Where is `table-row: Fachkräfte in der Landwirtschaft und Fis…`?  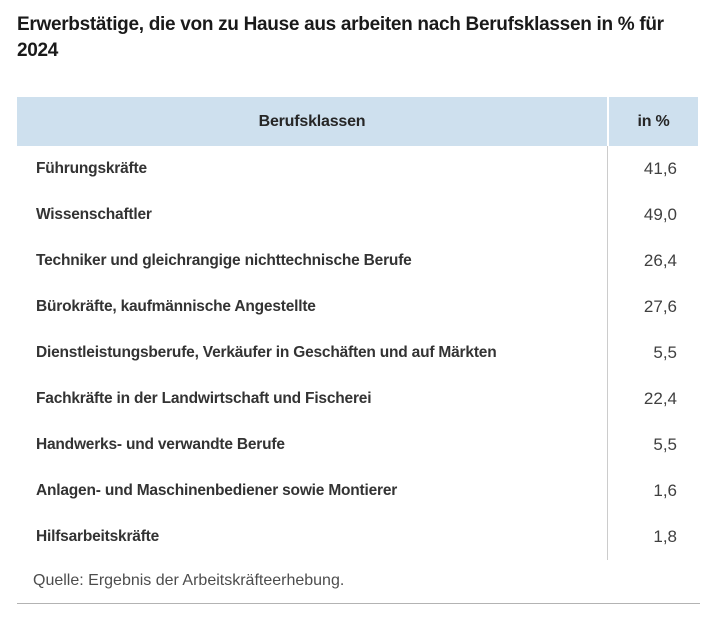 table-row: Fachkräfte in der Landwirtschaft und Fis… is located at coordinates (357, 399).